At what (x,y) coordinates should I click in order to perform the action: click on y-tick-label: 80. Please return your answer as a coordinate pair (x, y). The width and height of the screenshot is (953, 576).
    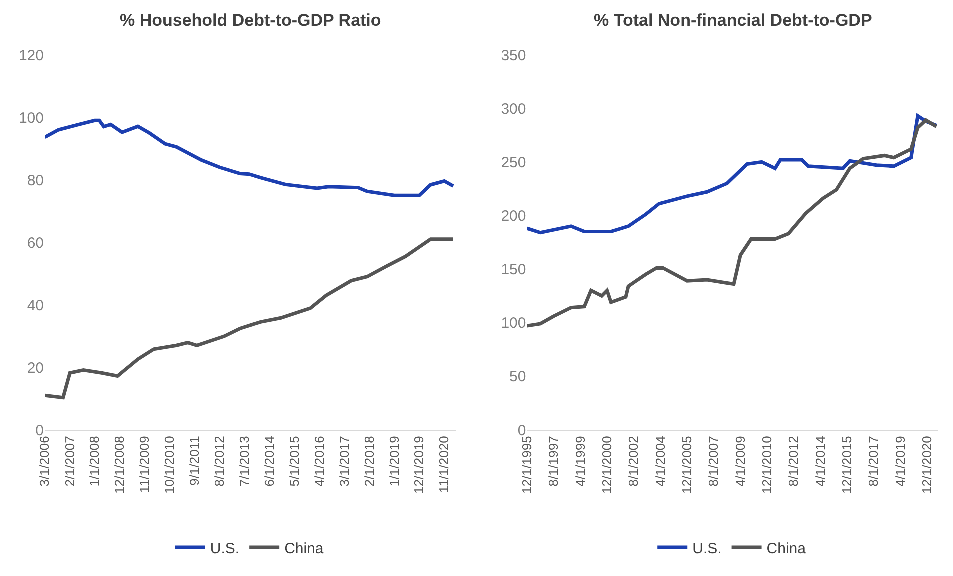
    Looking at the image, I should click on (35, 181).